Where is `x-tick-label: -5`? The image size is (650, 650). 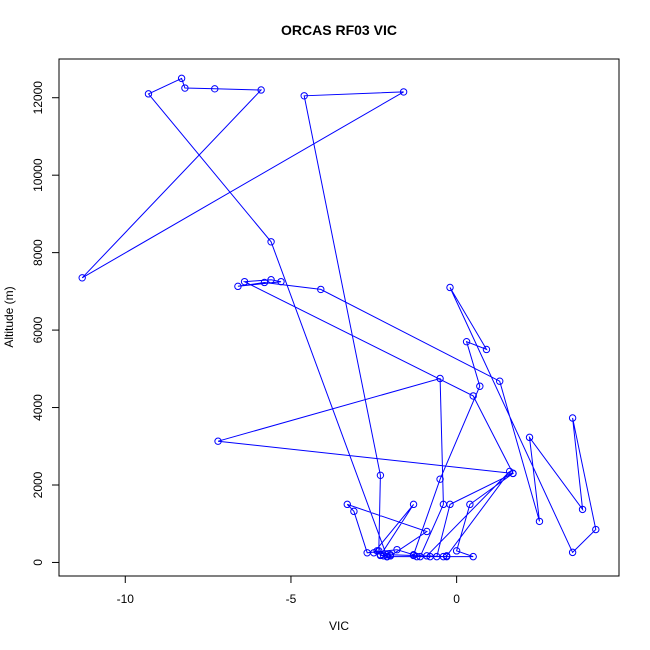 x-tick-label: -5 is located at coordinates (291, 599).